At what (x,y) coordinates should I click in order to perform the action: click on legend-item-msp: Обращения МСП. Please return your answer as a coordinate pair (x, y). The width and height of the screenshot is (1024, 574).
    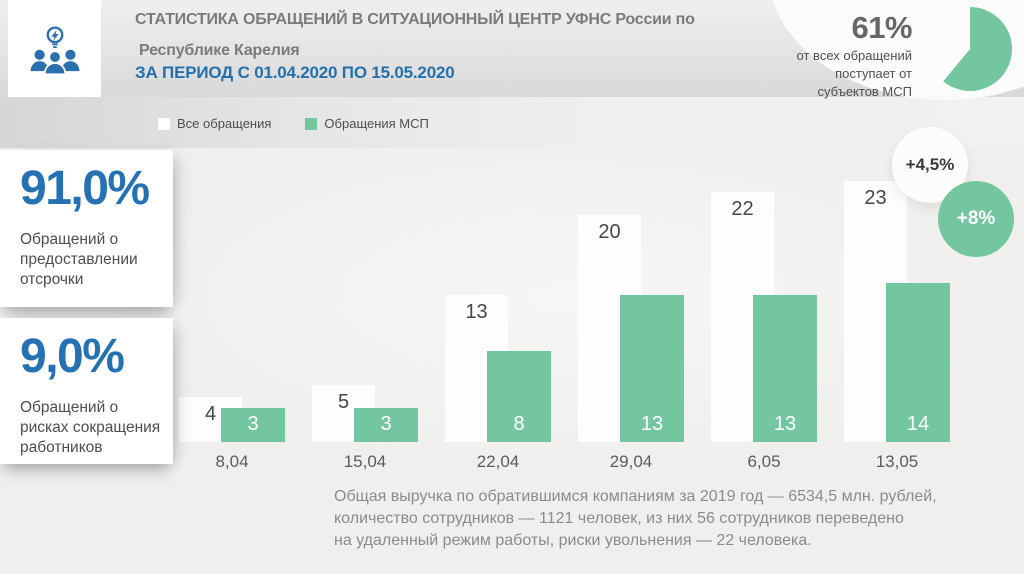
    Looking at the image, I should click on (367, 123).